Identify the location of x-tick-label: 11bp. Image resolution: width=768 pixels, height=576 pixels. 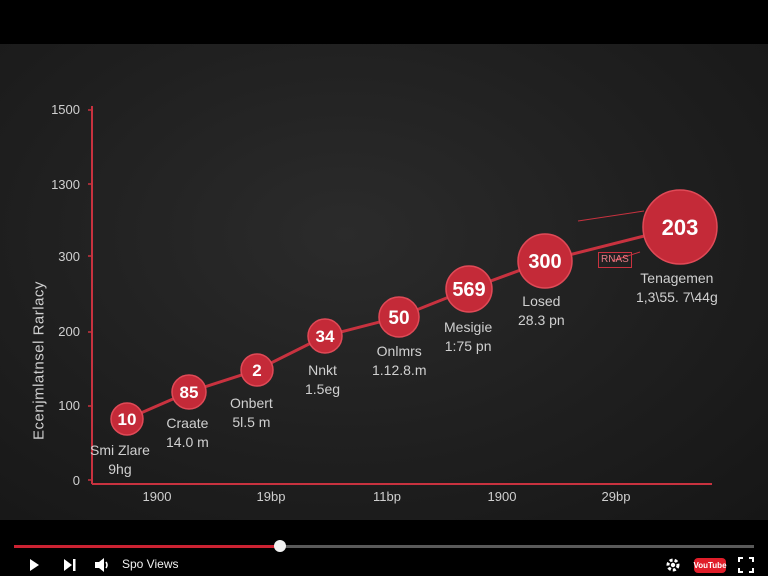
(387, 496).